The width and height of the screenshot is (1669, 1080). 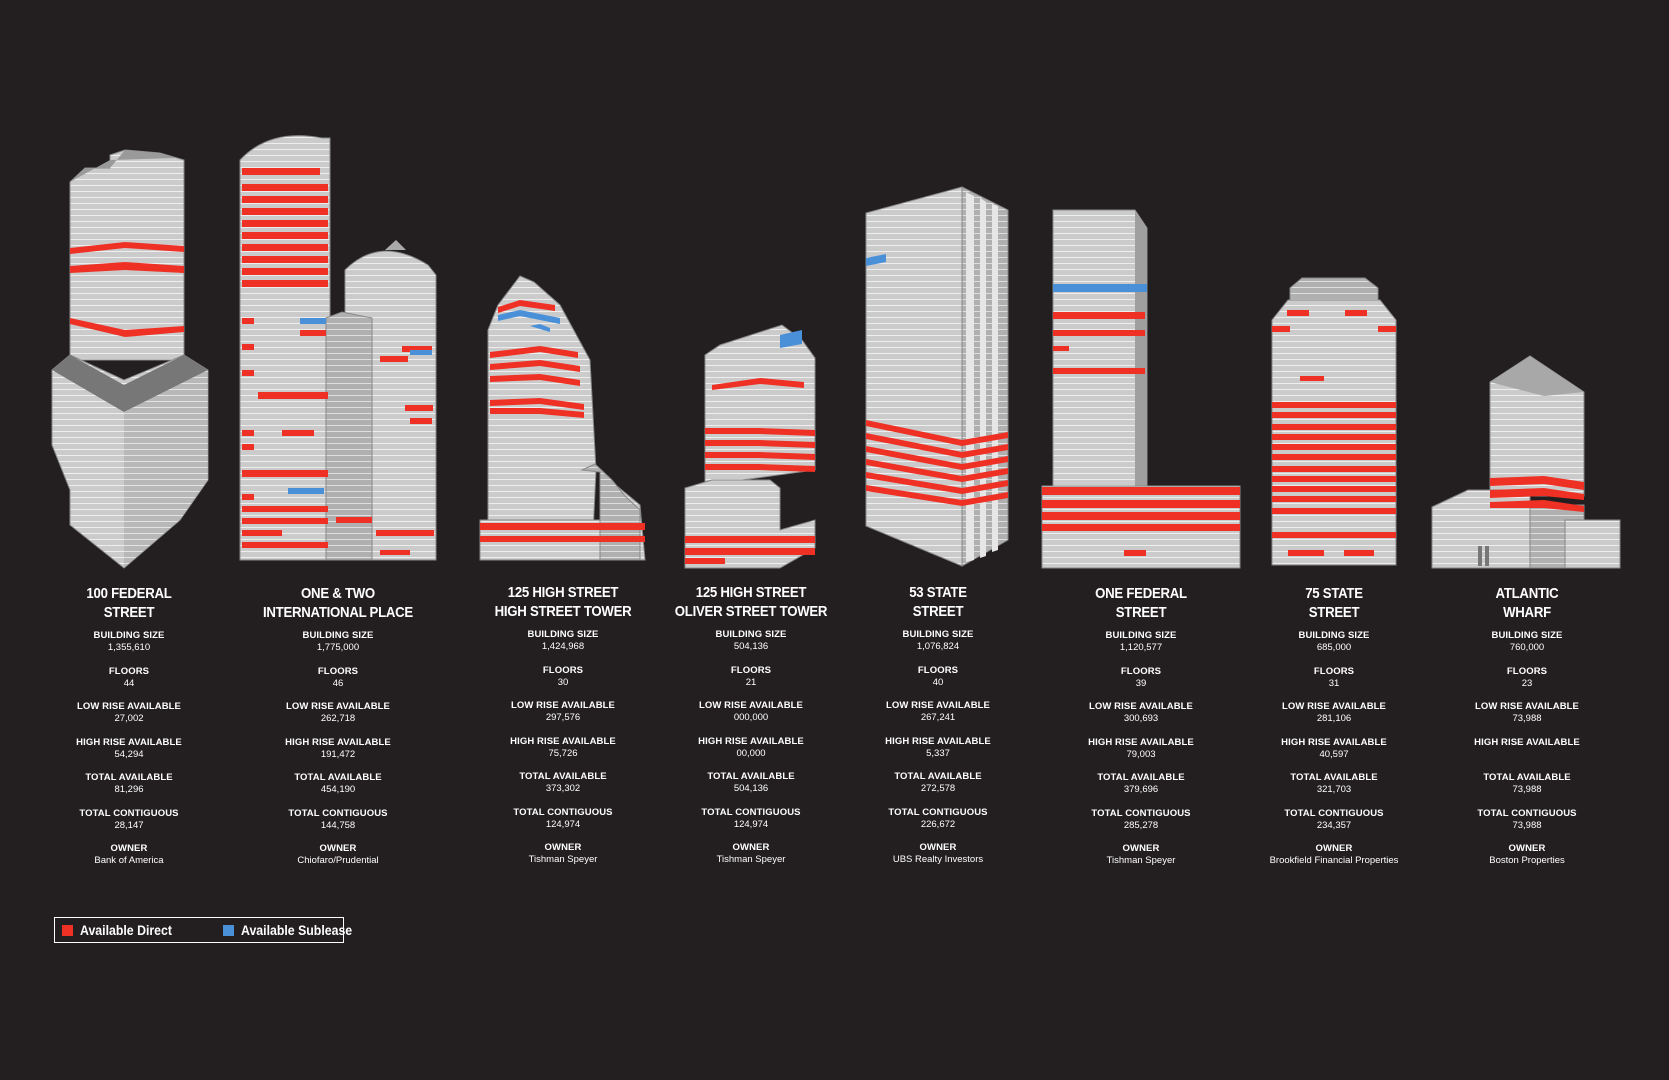 What do you see at coordinates (938, 860) in the screenshot?
I see `stat-owner: OWNER UBS Realty Investors` at bounding box center [938, 860].